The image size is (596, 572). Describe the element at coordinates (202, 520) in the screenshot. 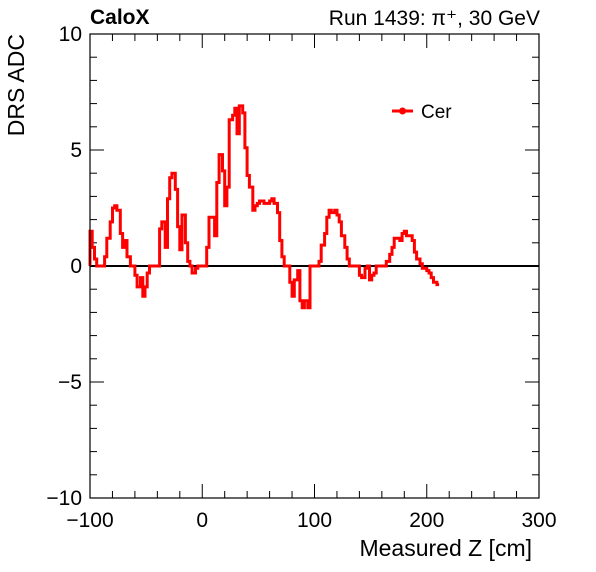

I see `x-tick-label: 0` at that location.